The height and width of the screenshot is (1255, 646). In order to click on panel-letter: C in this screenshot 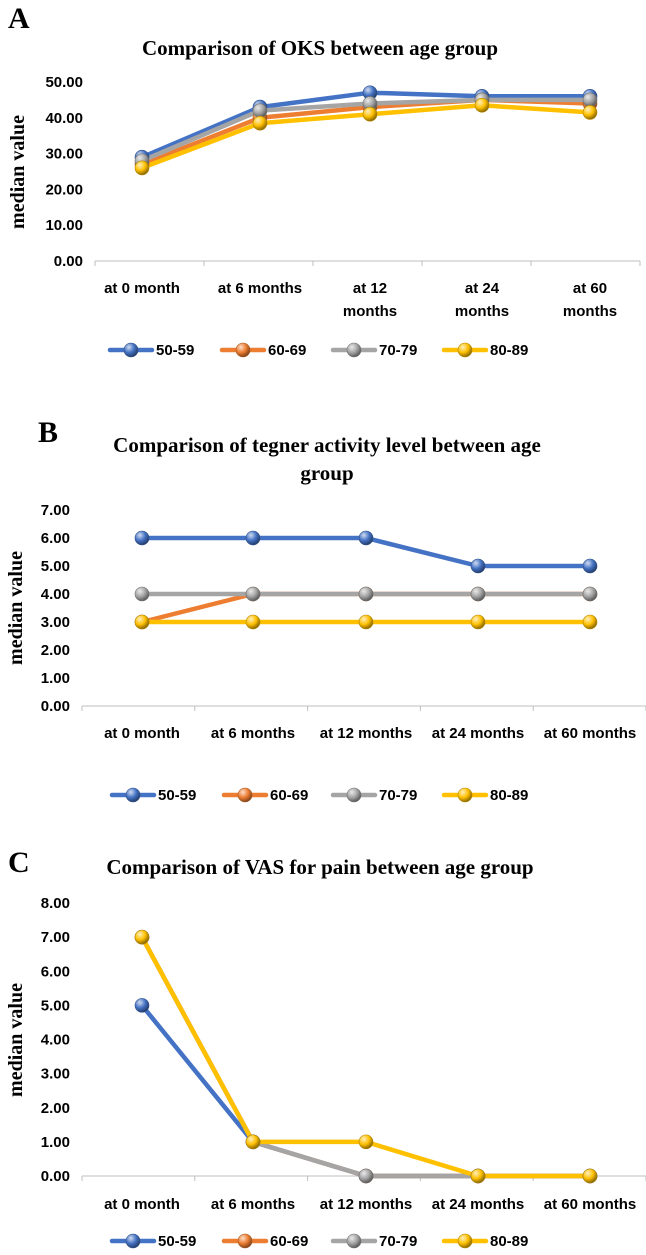, I will do `click(19, 862)`.